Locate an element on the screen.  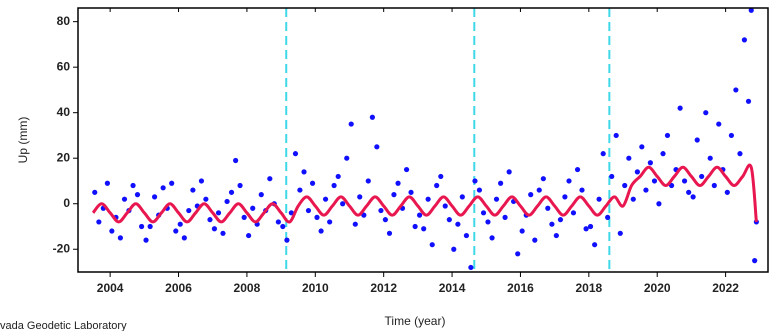
x-tick-label: 2018 is located at coordinates (588, 288).